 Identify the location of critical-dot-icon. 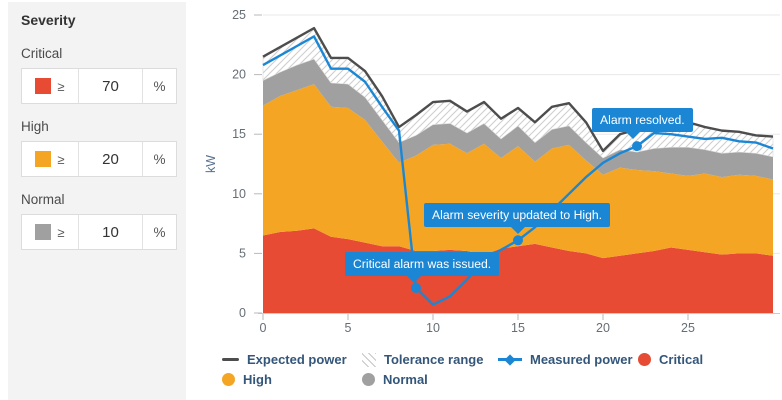
(644, 359).